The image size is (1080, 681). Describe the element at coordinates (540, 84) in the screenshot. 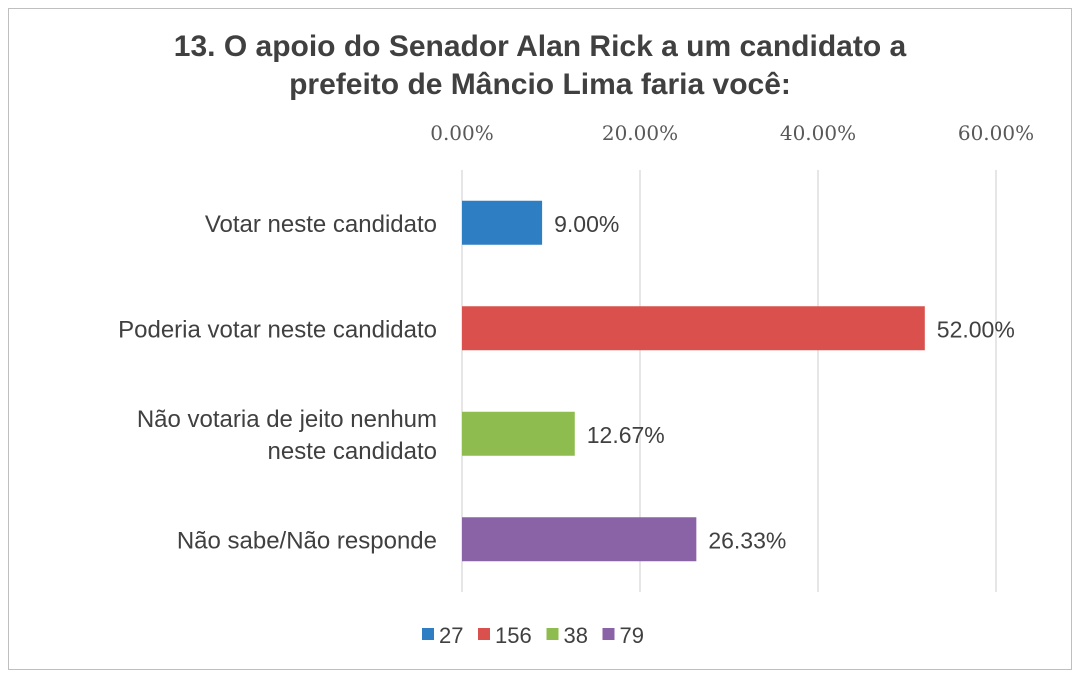

I see `title-line: prefeito de Mâncio Lima faria você:` at that location.